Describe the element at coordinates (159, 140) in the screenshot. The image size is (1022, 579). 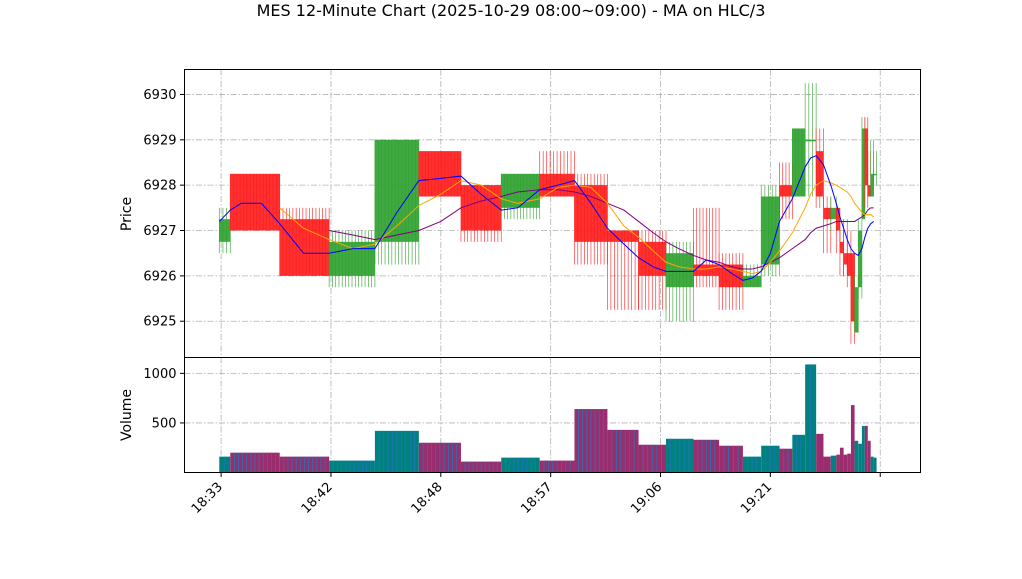
I see `price-tick-label: 6929` at that location.